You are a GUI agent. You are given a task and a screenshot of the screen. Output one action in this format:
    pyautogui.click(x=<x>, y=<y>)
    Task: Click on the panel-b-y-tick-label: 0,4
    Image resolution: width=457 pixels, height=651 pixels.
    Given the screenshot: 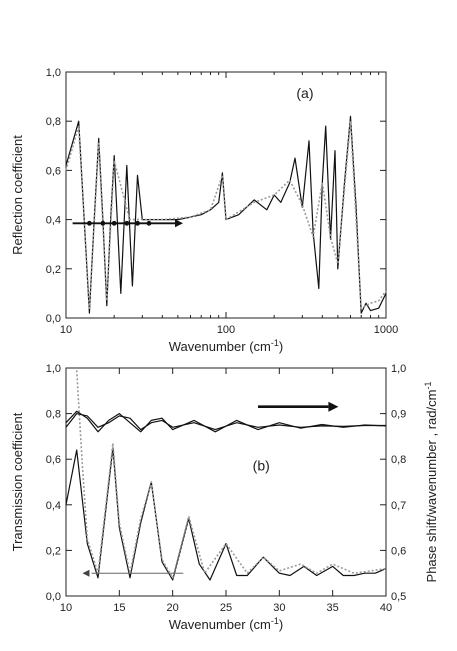 What is the action you would take?
    pyautogui.click(x=53, y=506)
    